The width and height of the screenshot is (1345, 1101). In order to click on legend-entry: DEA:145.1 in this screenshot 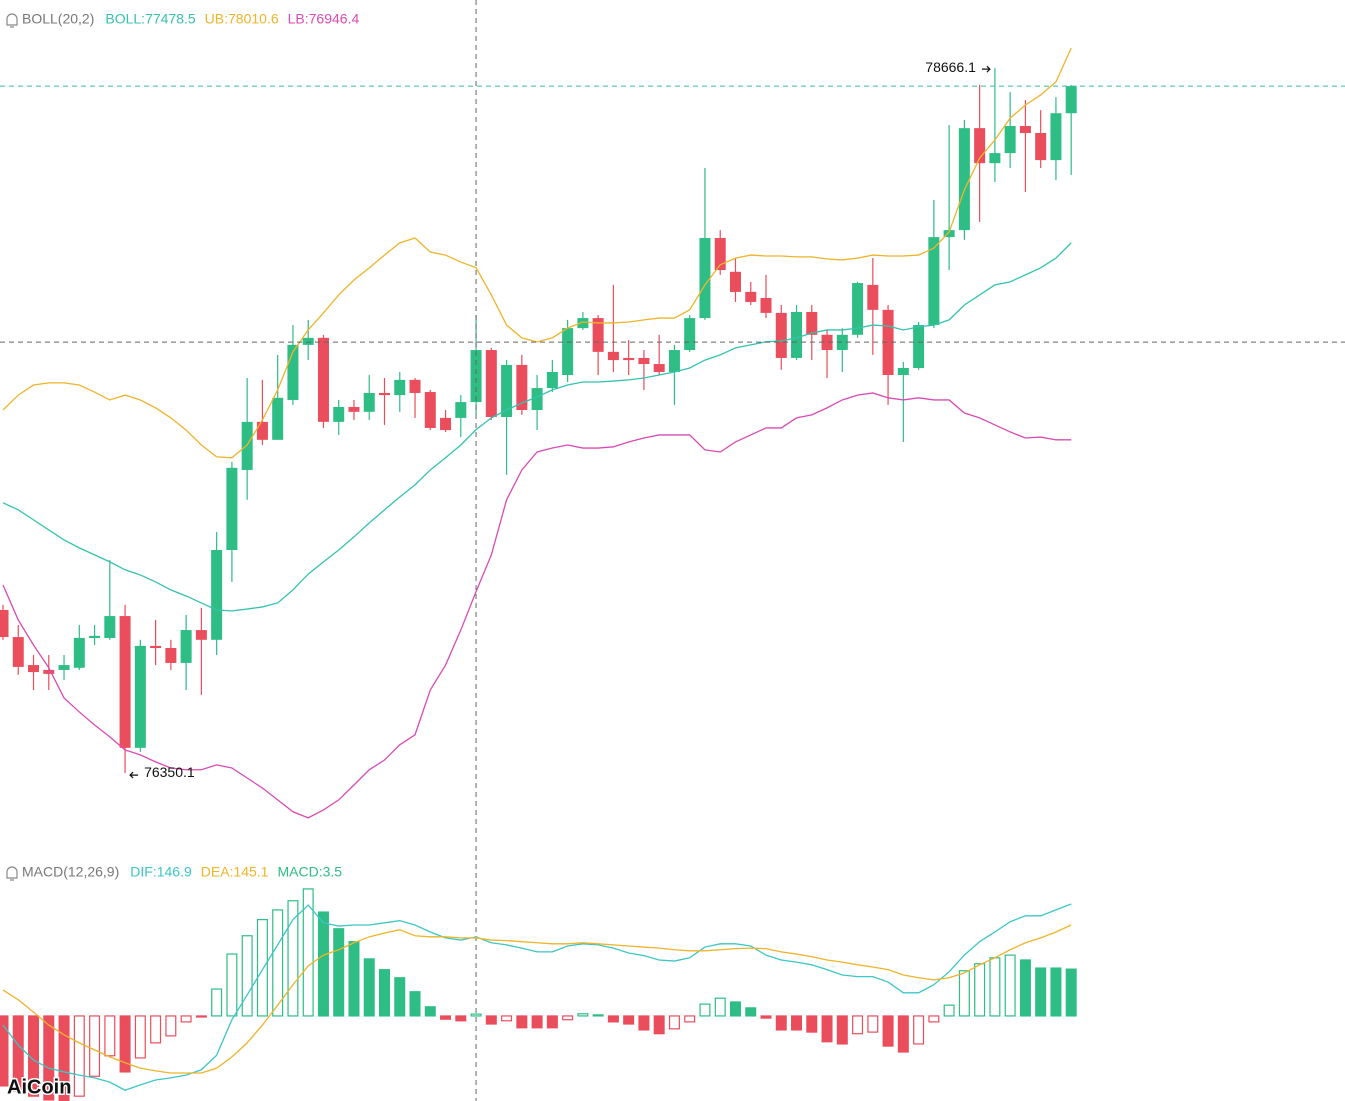, I will do `click(235, 872)`.